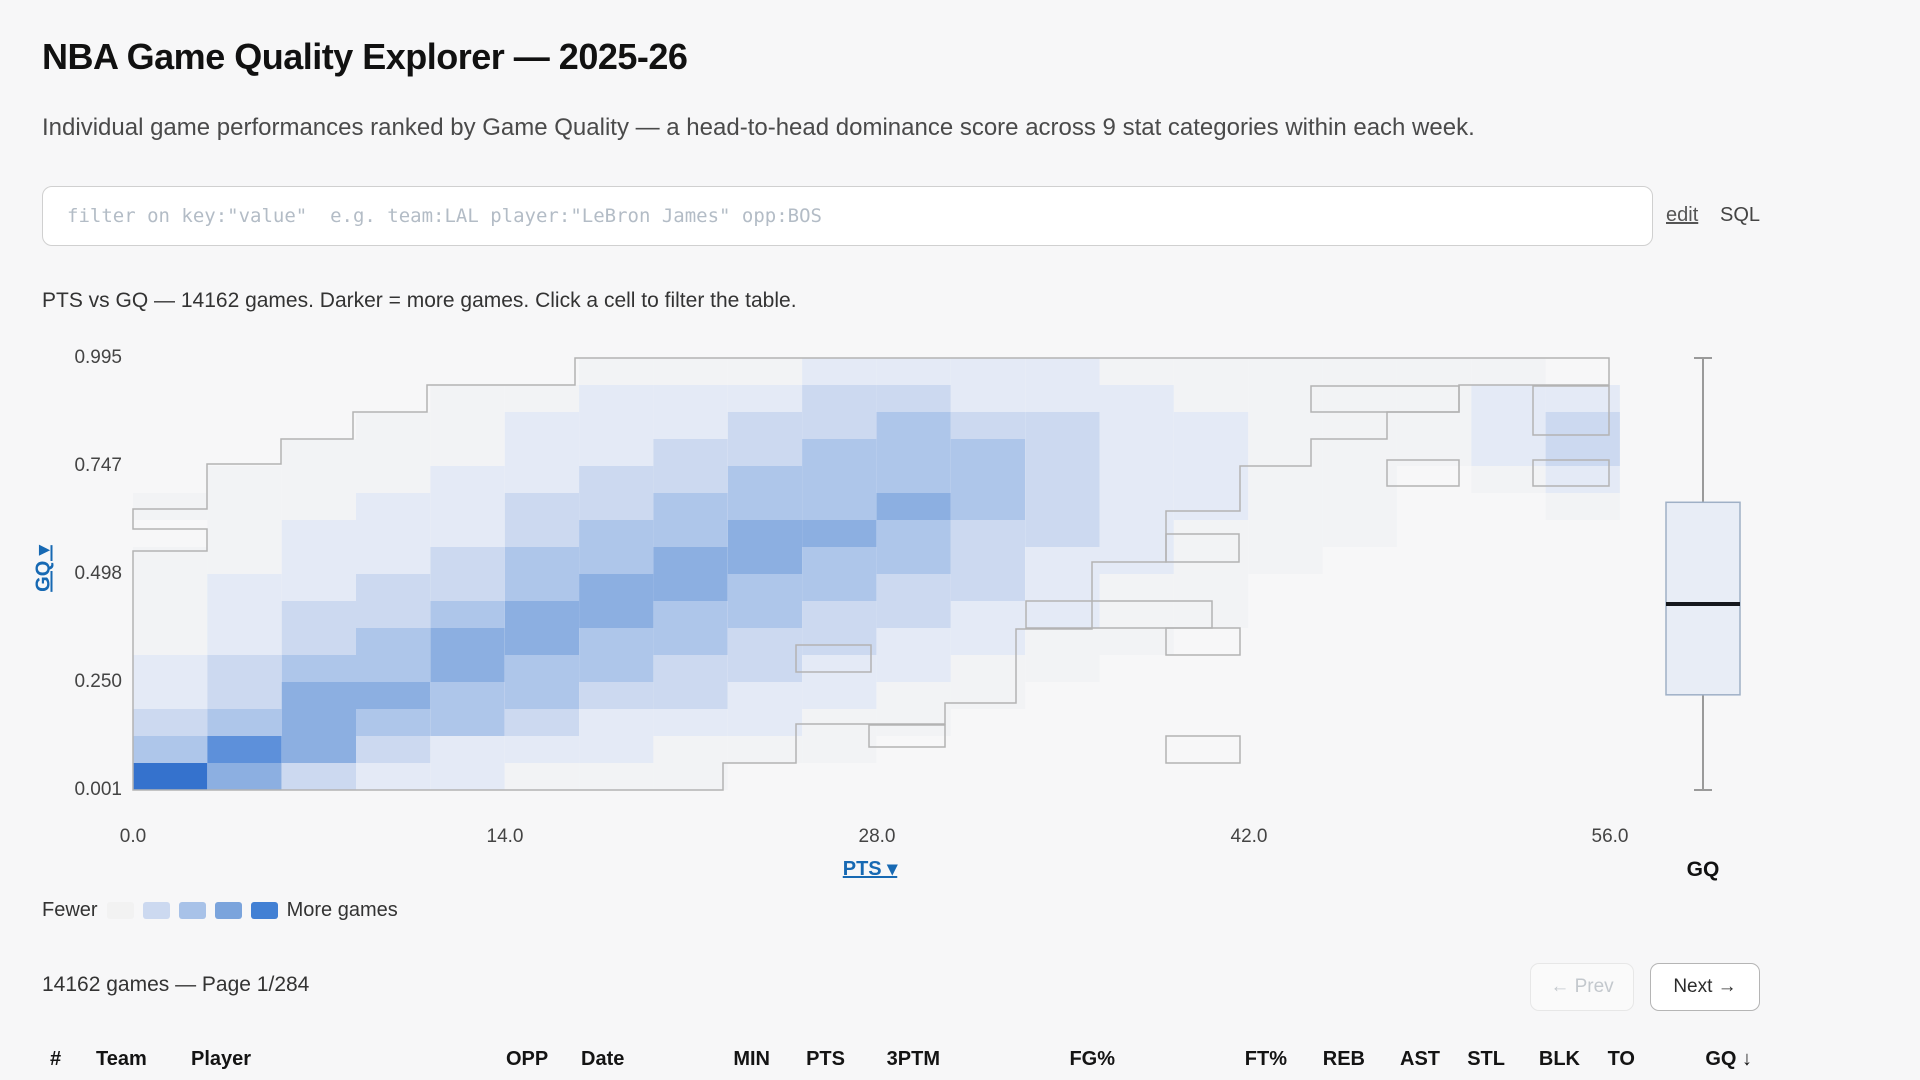 Image resolution: width=1920 pixels, height=1080 pixels. What do you see at coordinates (1559, 1059) in the screenshot?
I see `col-header-blk: BLK` at bounding box center [1559, 1059].